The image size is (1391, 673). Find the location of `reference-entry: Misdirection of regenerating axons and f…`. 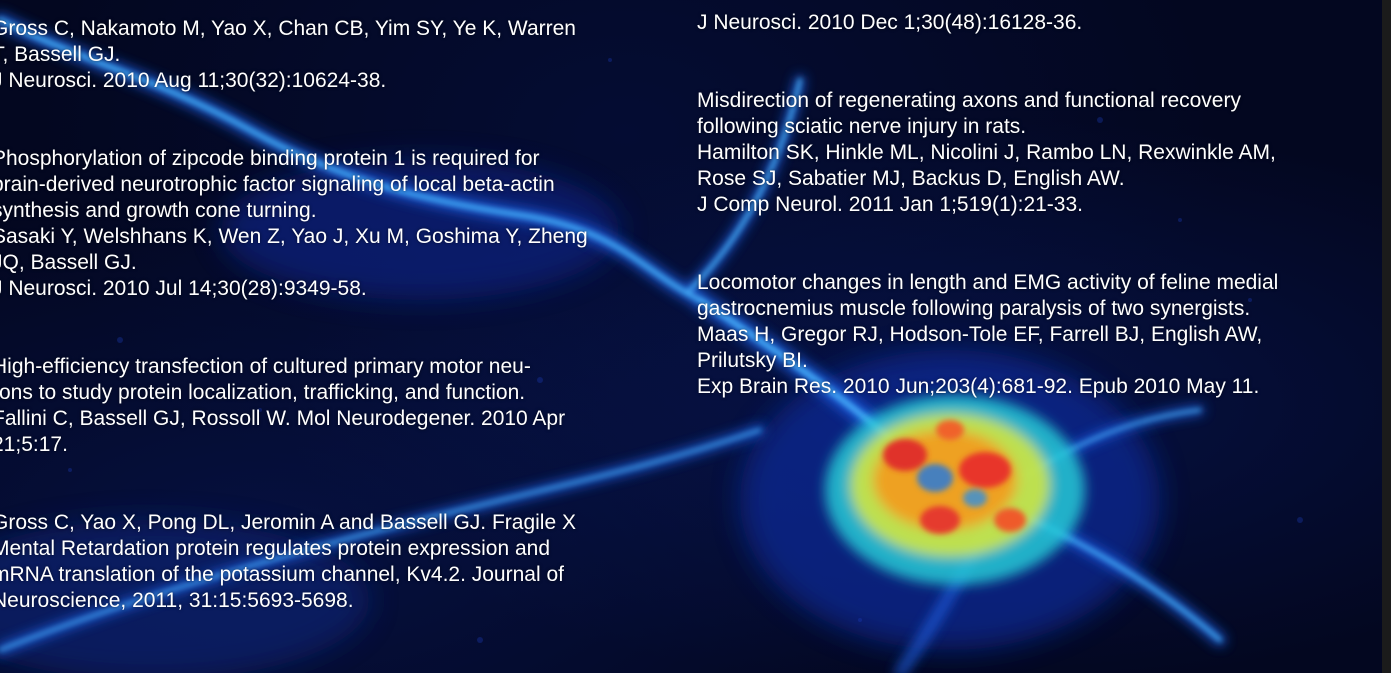

reference-entry: Misdirection of regenerating axons and f… is located at coordinates (986, 152).